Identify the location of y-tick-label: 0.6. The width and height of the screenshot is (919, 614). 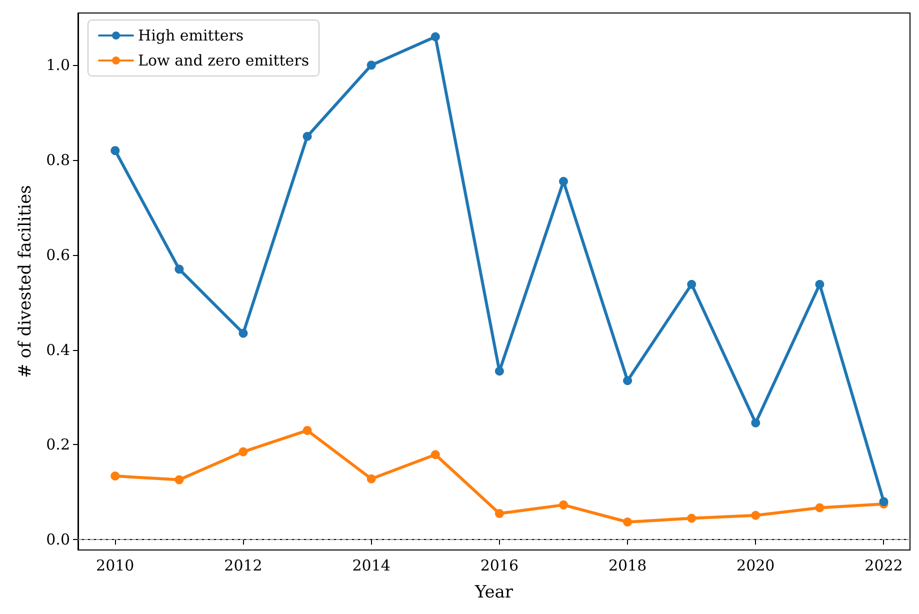
(58, 255).